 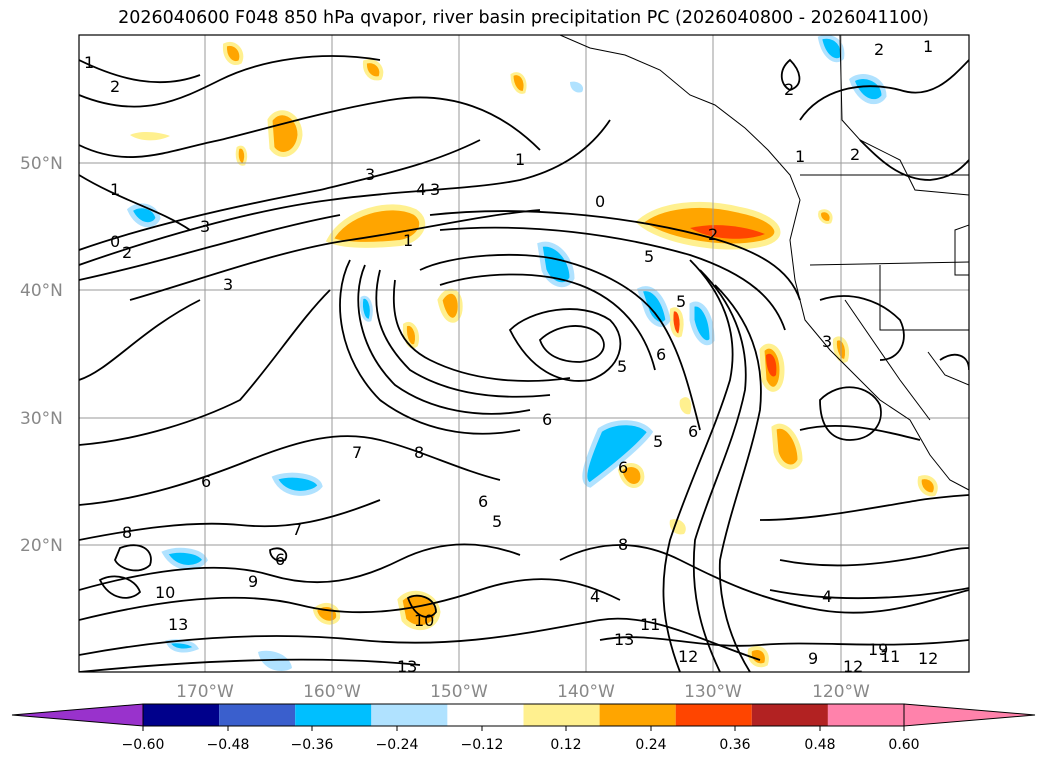 I want to click on colorbar-tick-label: −0.48, so click(x=228, y=745).